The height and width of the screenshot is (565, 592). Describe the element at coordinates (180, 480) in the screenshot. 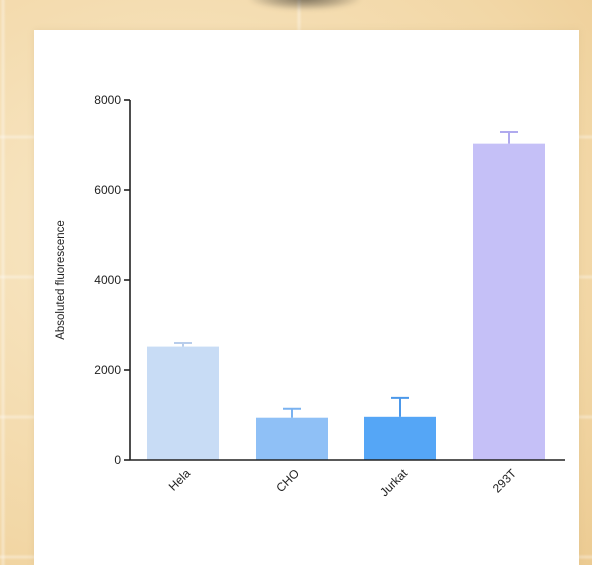

I see `x-tick-label: Hela` at that location.